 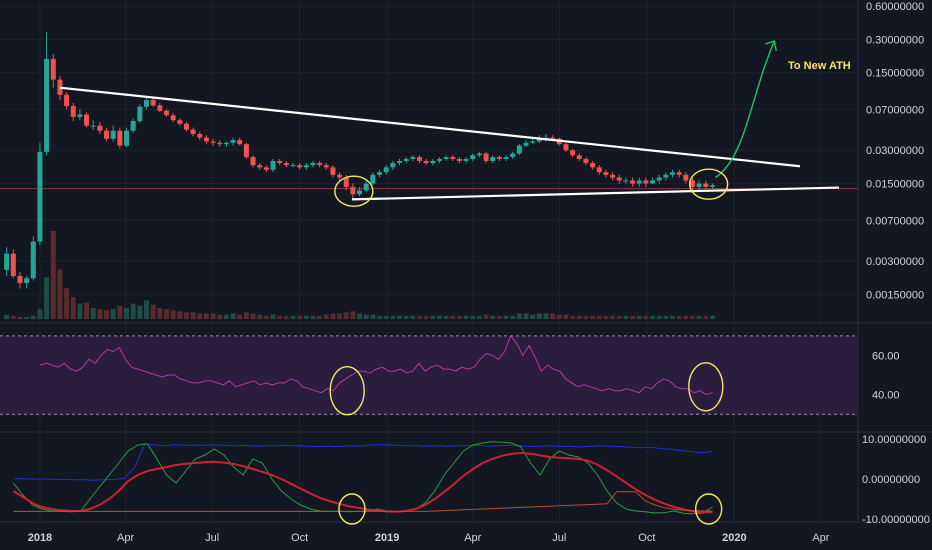 I want to click on time-tick-label: 2018, so click(x=40, y=538).